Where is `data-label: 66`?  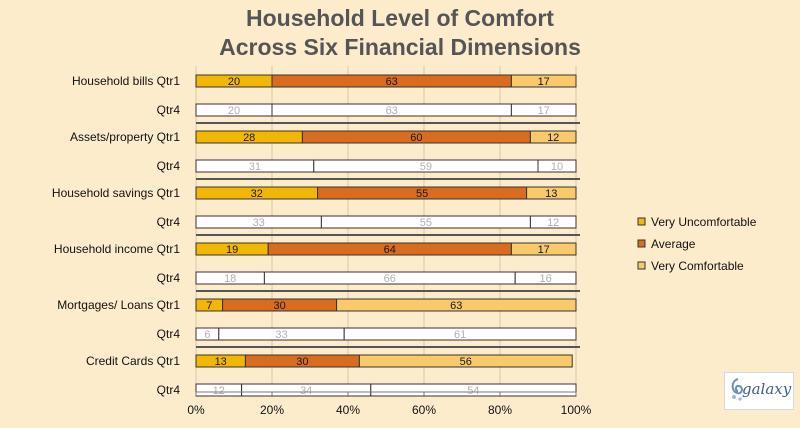 data-label: 66 is located at coordinates (390, 279).